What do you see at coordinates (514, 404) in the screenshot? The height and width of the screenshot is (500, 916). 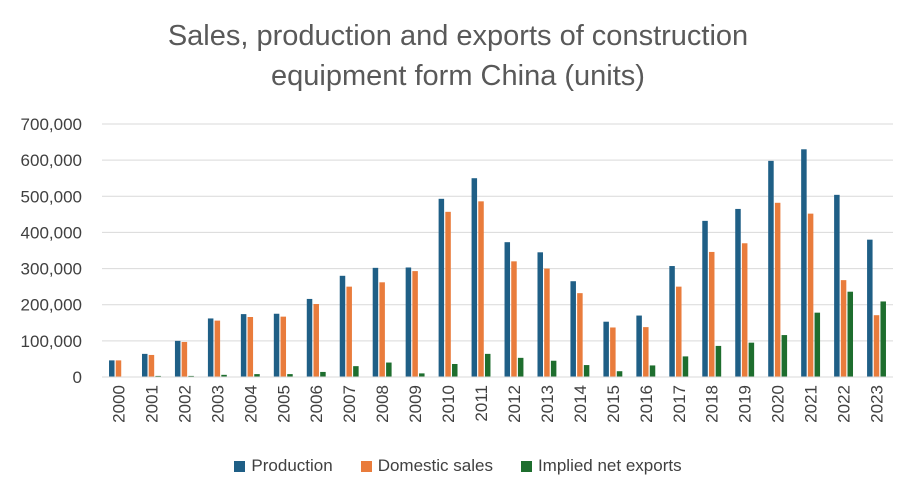 I see `x-tick-label: 2012` at bounding box center [514, 404].